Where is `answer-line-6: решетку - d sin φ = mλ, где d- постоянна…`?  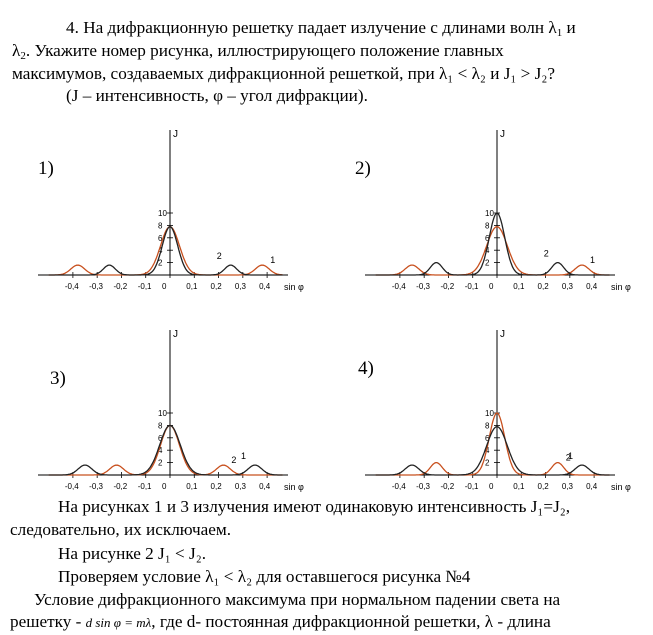
answer-line-6: решетку - d sin φ = mλ, где d- постоянна… is located at coordinates (280, 621).